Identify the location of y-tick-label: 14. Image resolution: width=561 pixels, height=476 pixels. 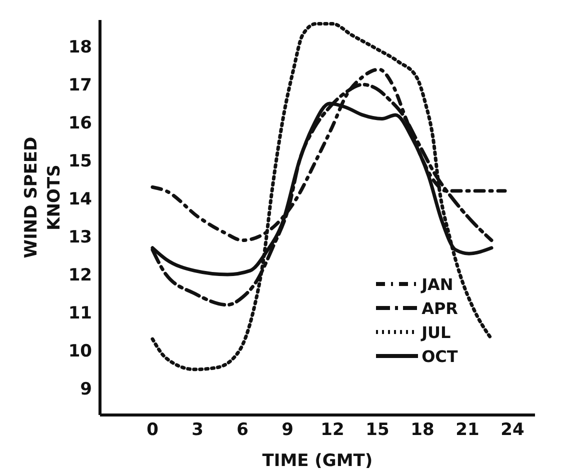
(80, 200).